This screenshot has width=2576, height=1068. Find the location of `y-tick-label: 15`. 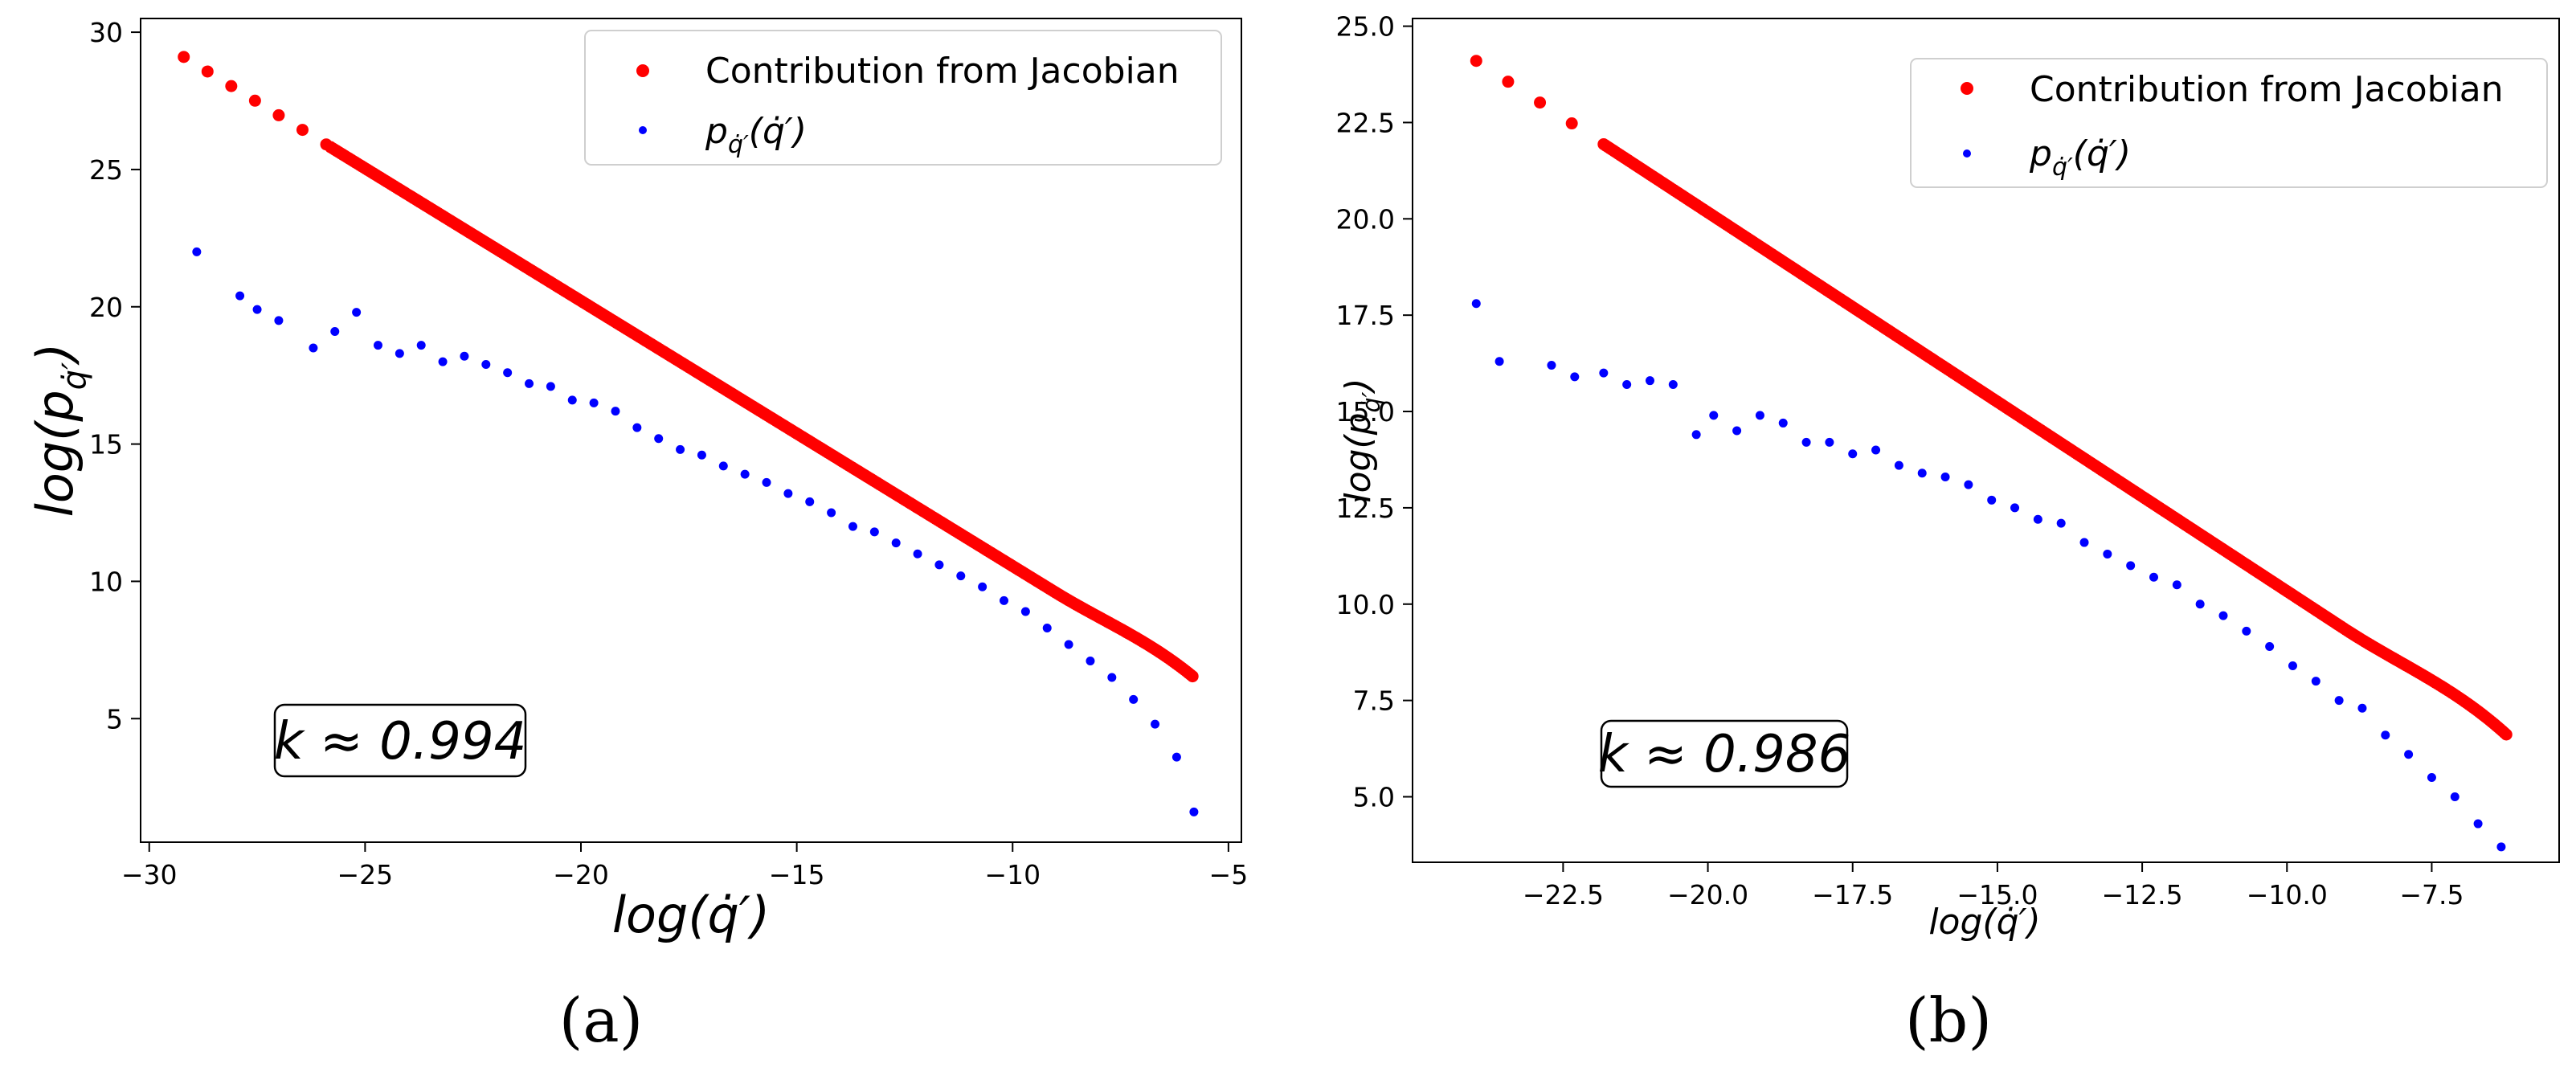

y-tick-label: 15 is located at coordinates (106, 445).